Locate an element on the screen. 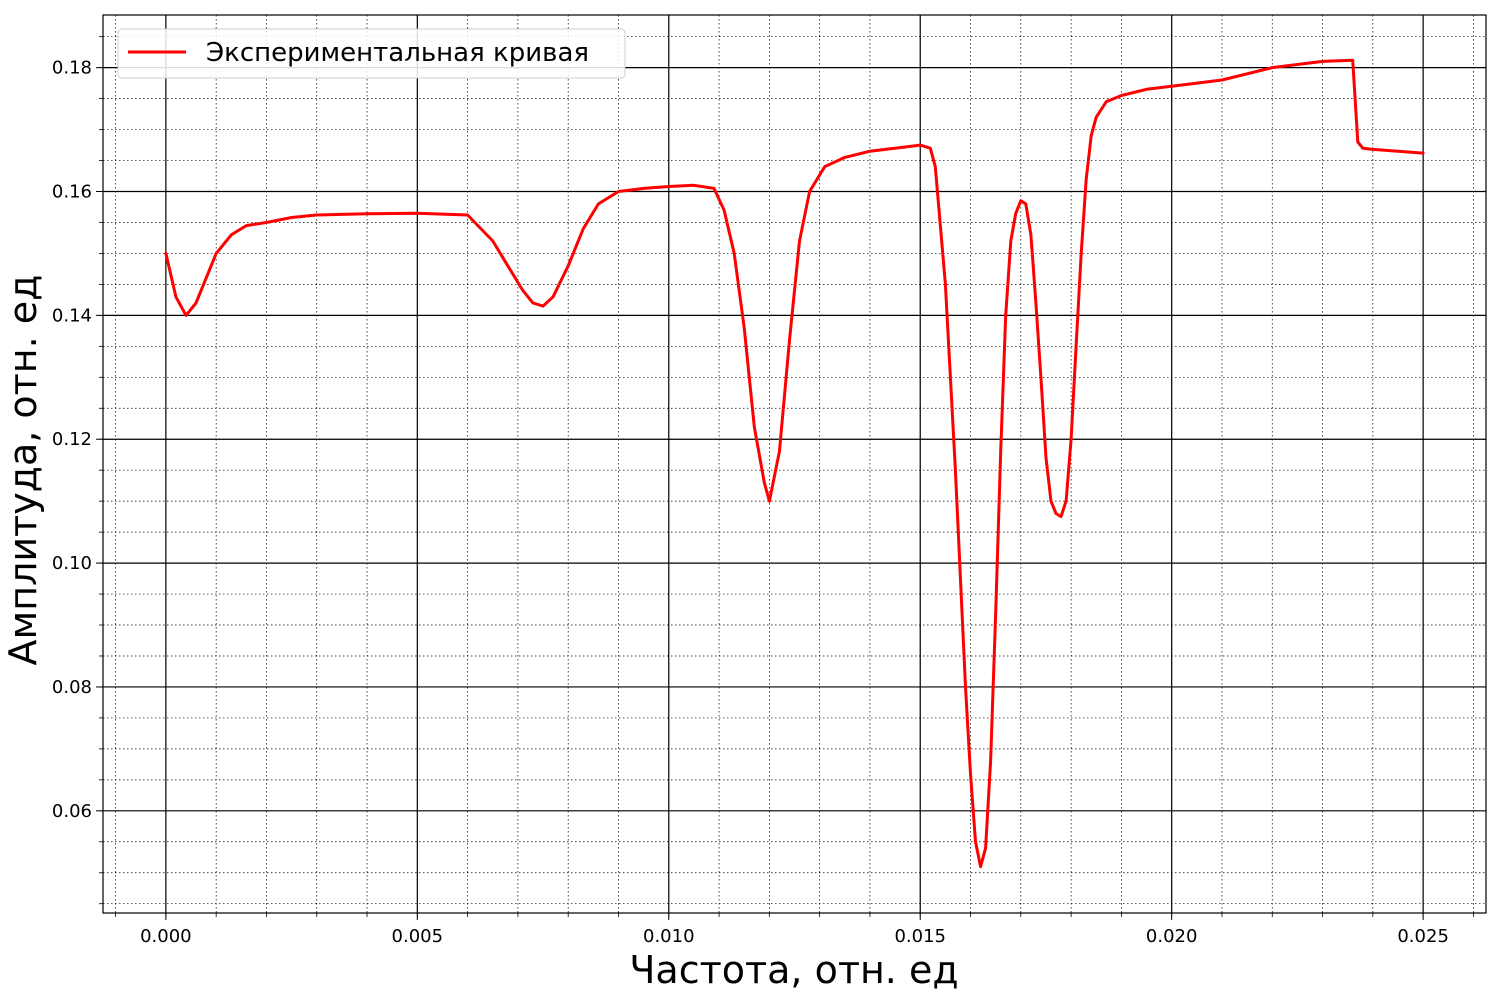 The height and width of the screenshot is (1000, 1500). y-tick-label: 0.06 is located at coordinates (72, 811).